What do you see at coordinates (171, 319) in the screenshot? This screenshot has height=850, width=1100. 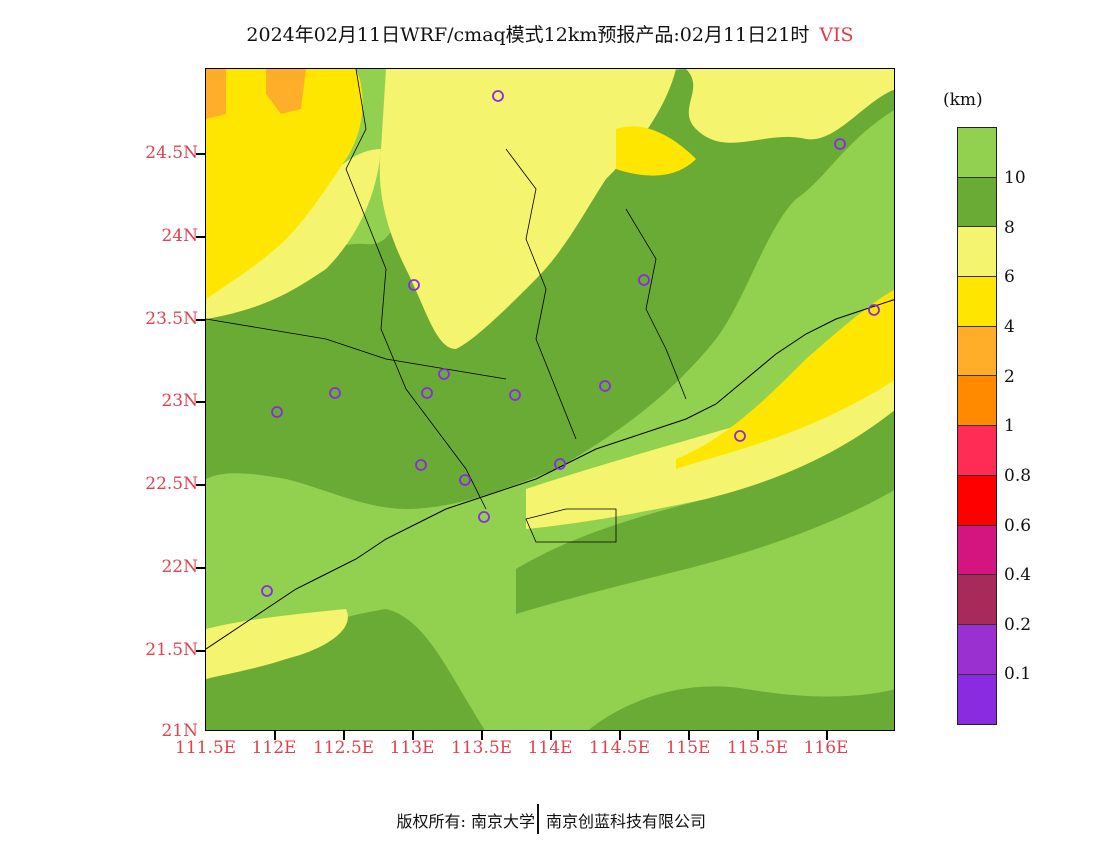 I see `lat-label-23.5N: 23.5N` at bounding box center [171, 319].